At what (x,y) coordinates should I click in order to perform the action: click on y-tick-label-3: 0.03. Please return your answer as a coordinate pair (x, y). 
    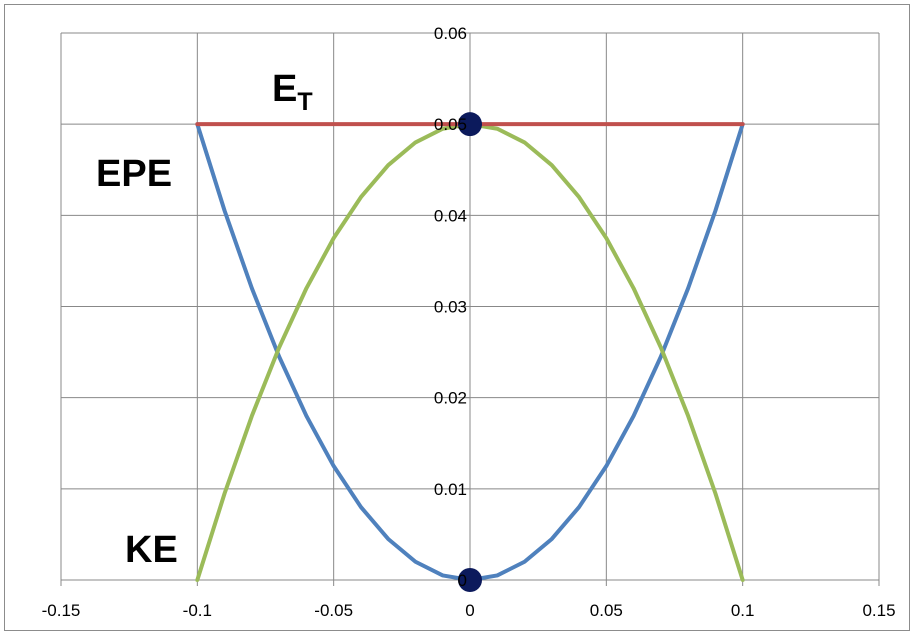
    Looking at the image, I should click on (450, 307).